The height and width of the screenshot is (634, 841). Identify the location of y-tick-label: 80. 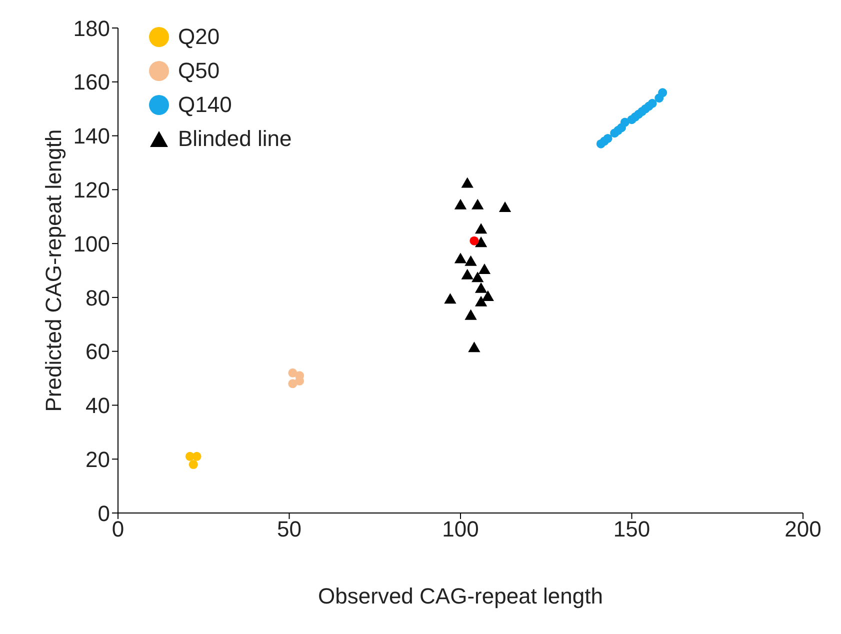
(98, 297).